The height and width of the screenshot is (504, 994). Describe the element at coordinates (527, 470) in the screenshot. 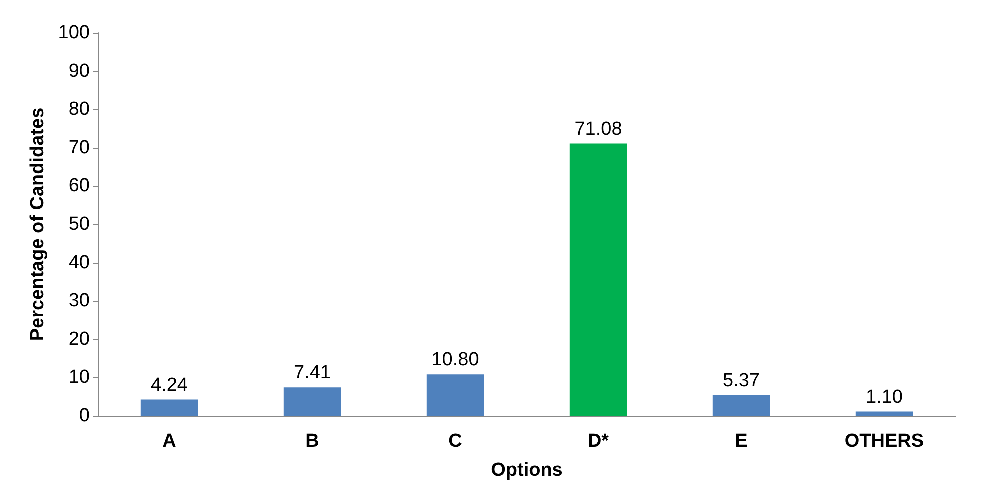

I see `x-axis-title: Options` at that location.